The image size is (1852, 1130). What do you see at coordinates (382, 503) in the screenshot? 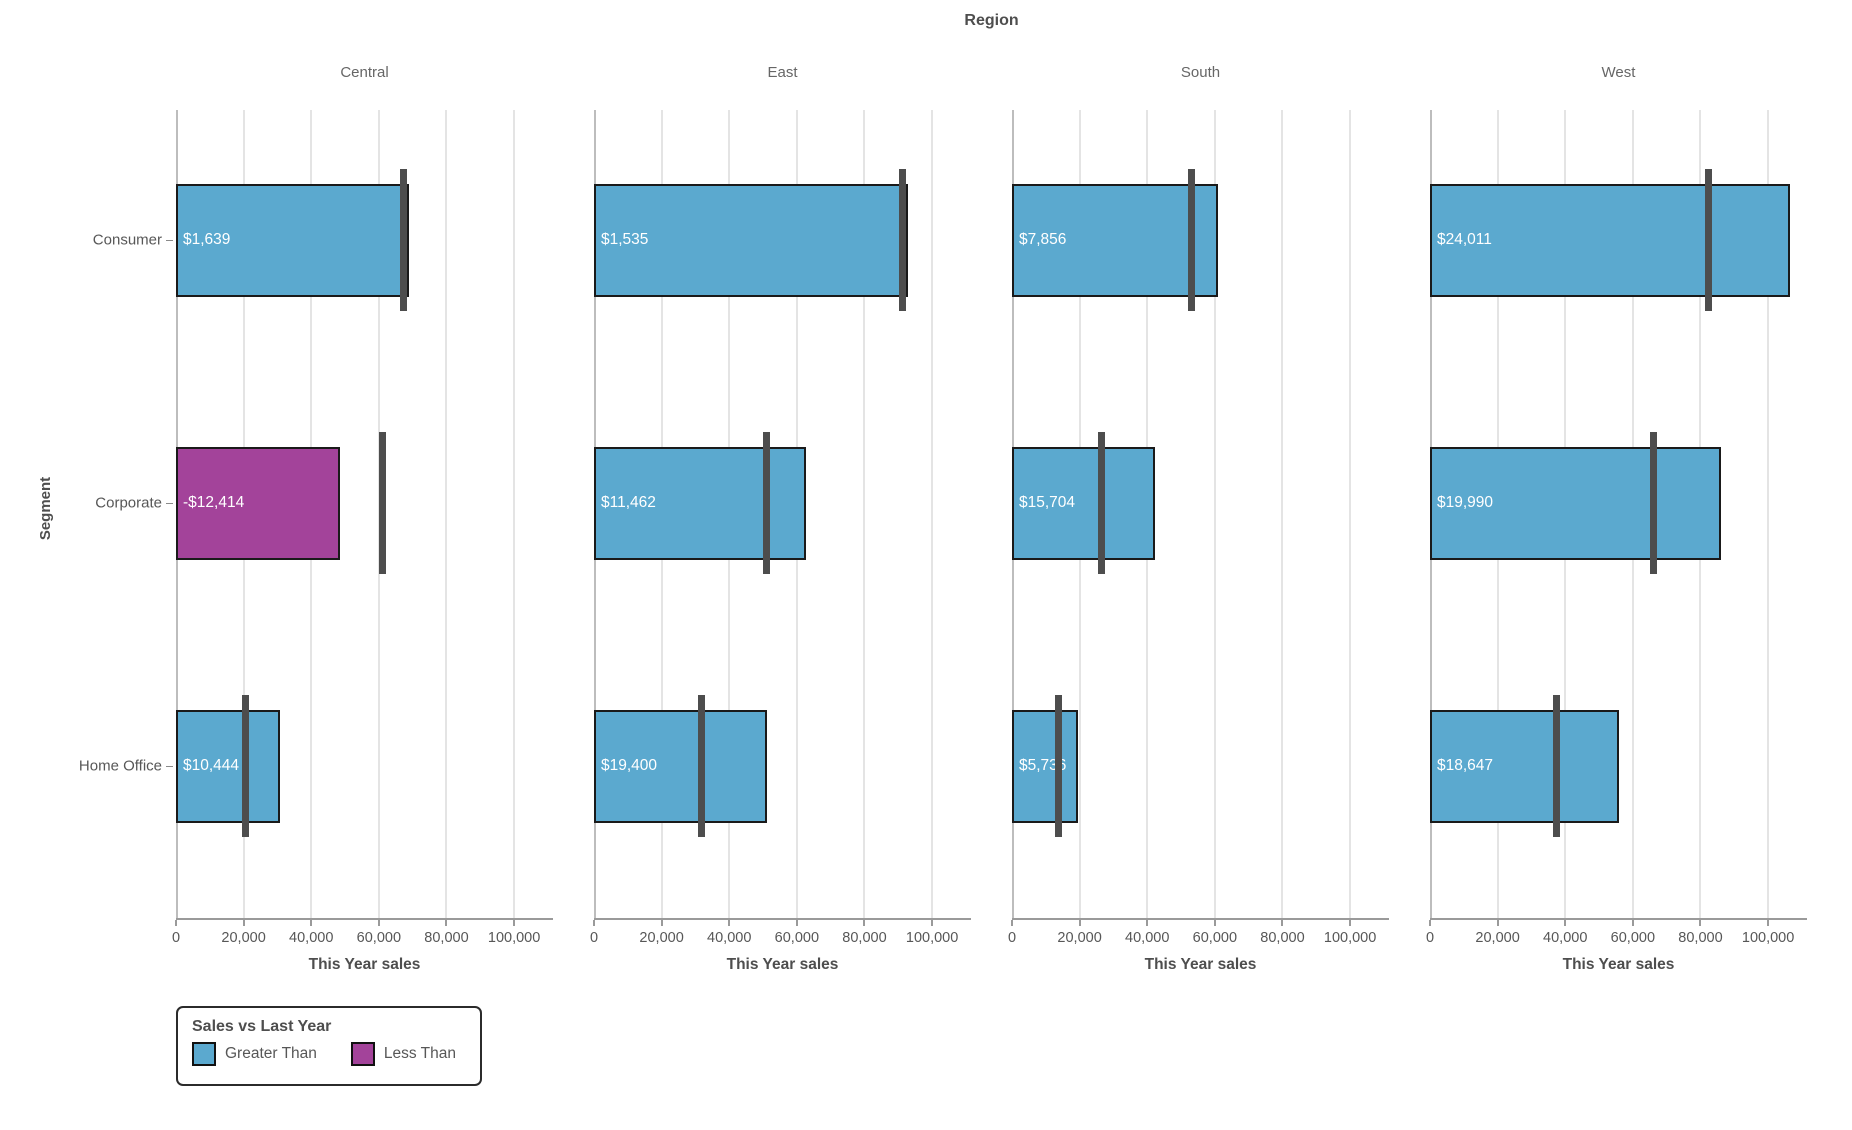
I see `reference-line-central-corporate` at bounding box center [382, 503].